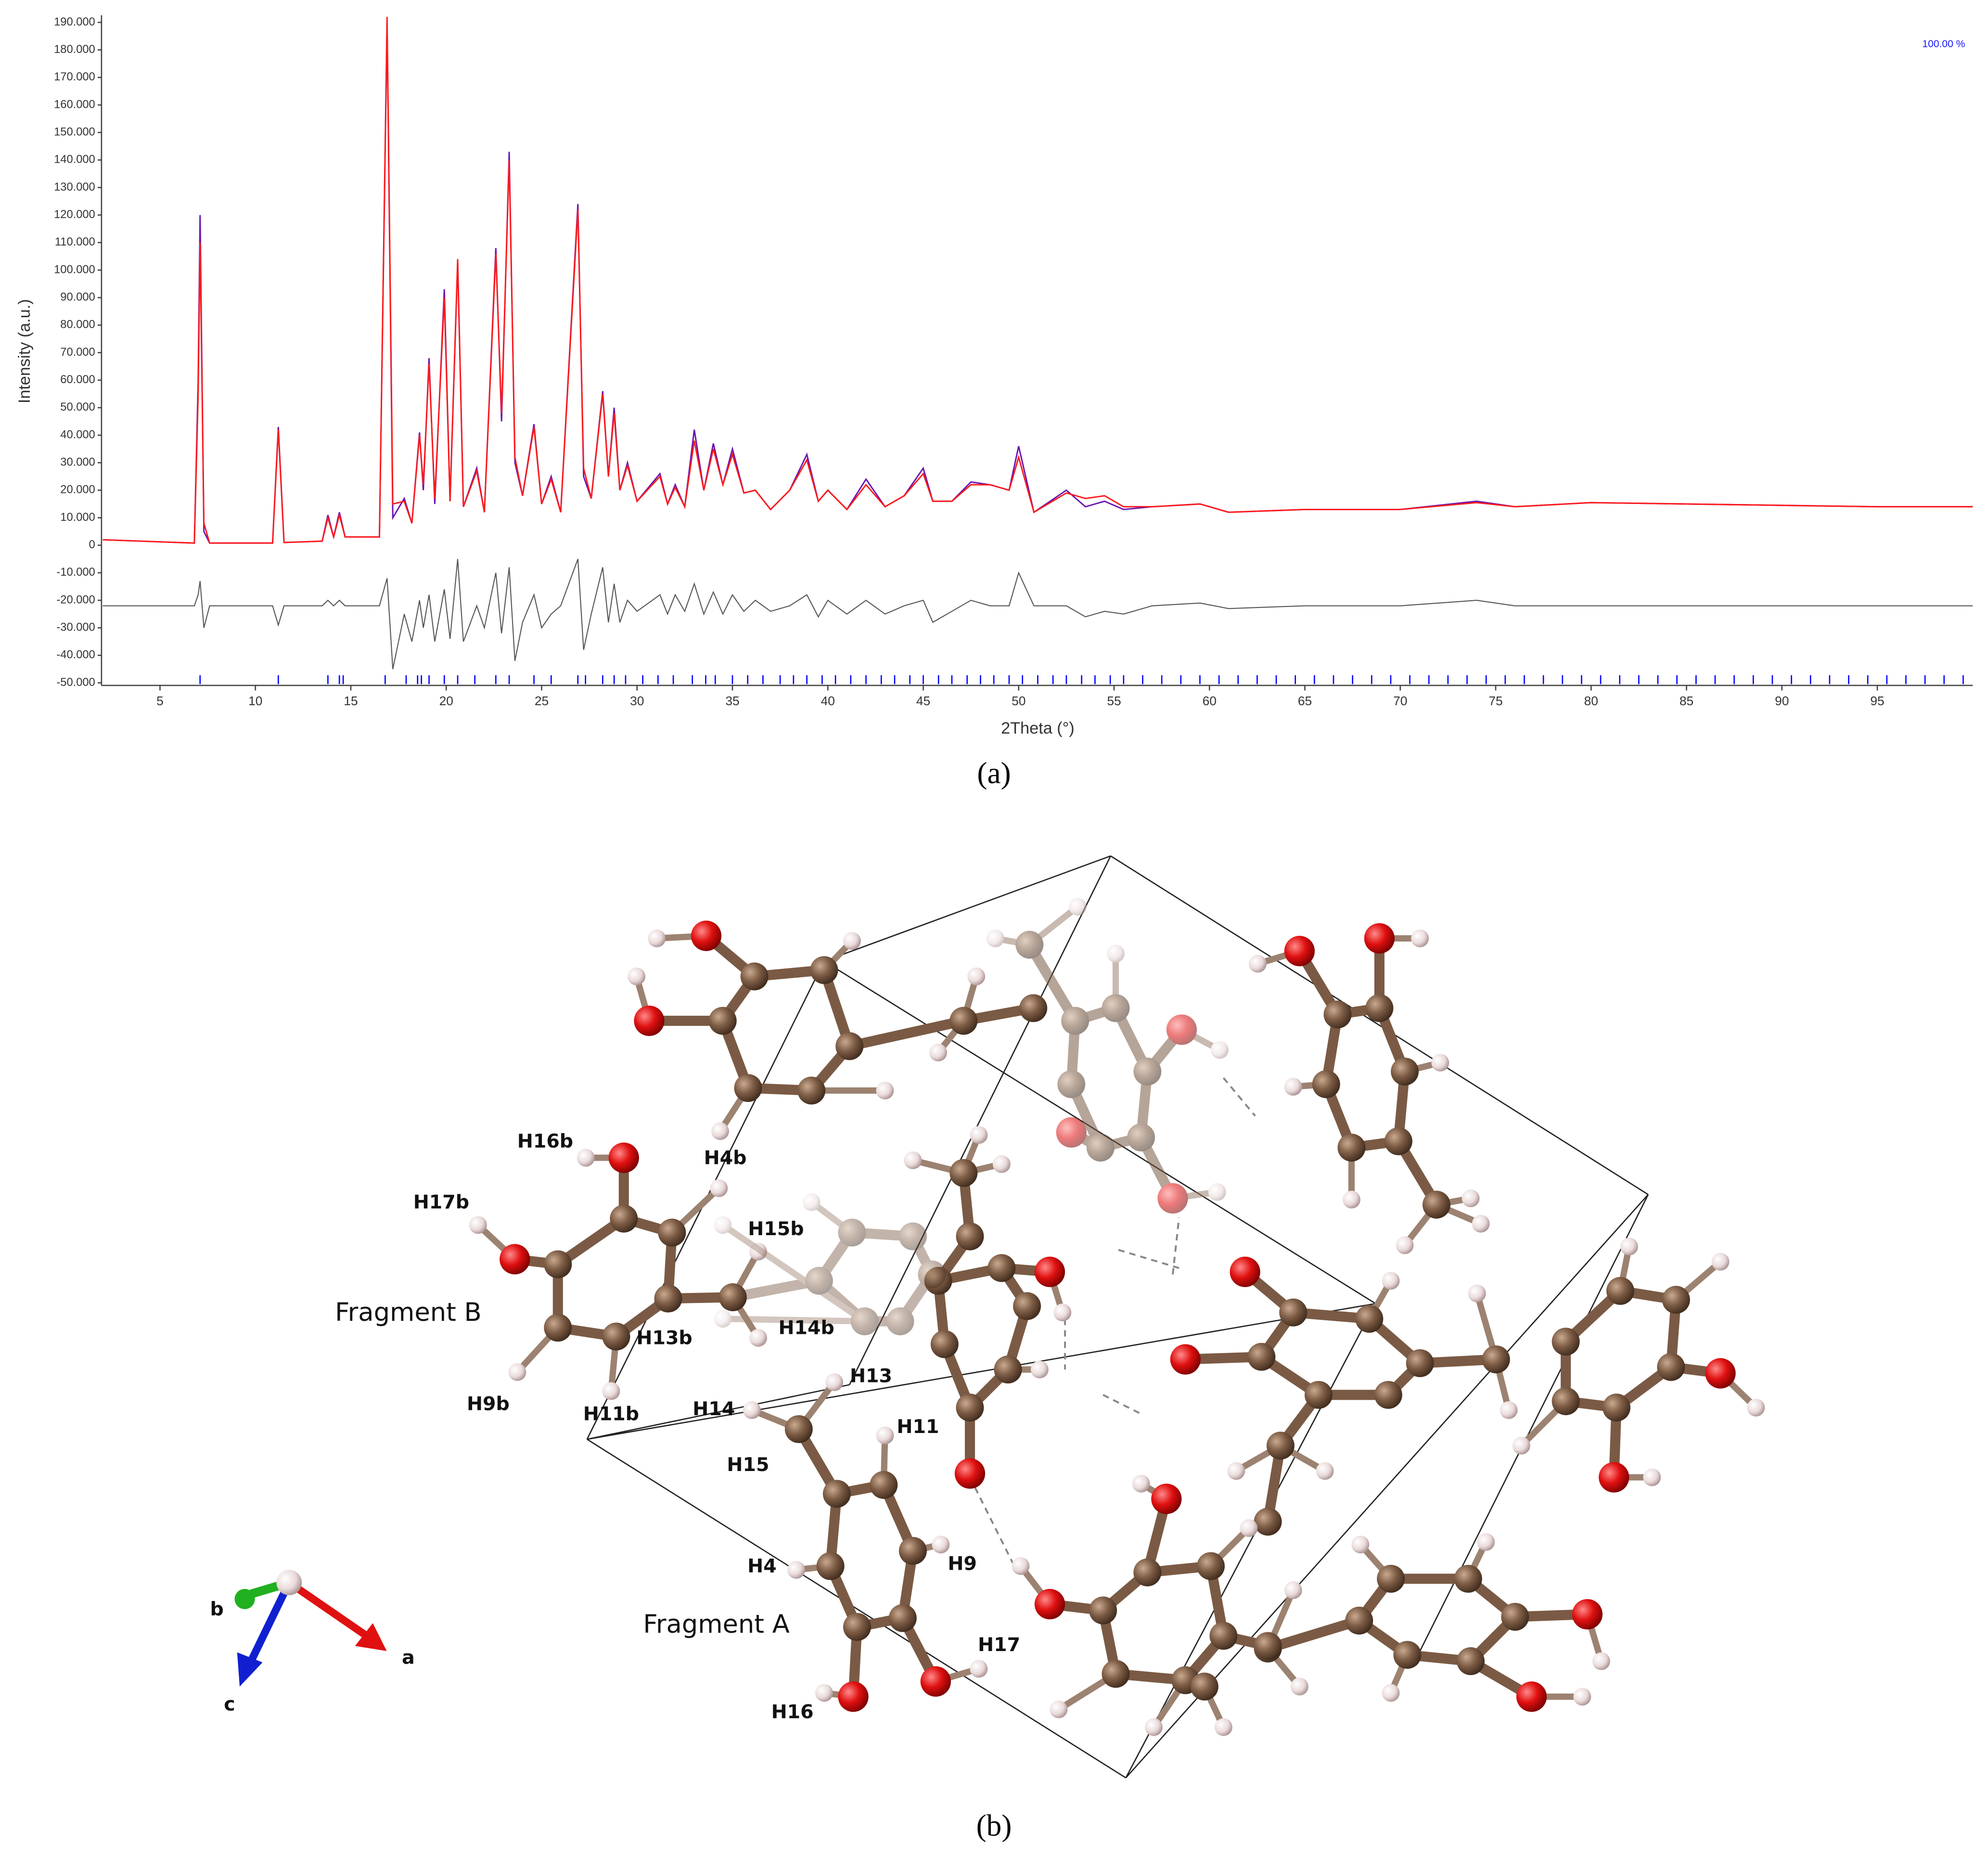 This screenshot has width=1988, height=1859. Describe the element at coordinates (74, 187) in the screenshot. I see `y-tick-label: 130.000` at that location.